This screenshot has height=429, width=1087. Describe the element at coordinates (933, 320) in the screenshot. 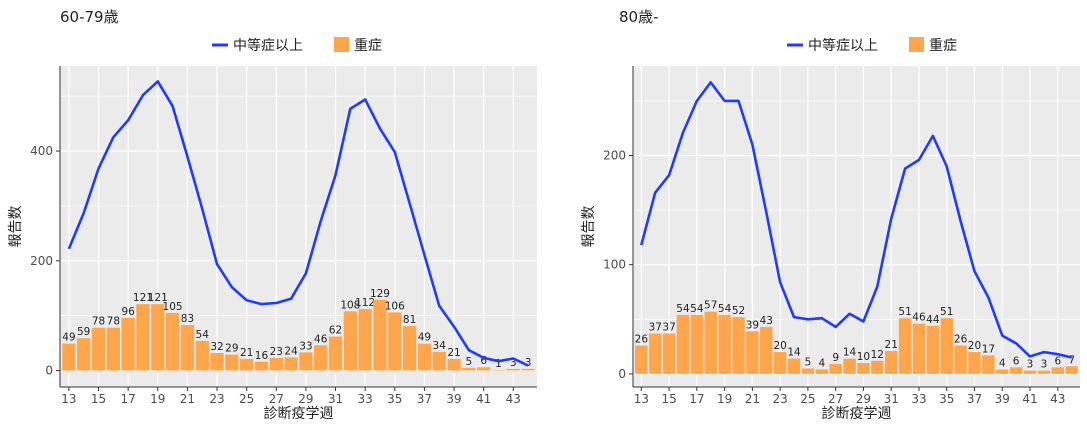

I see `bar-value-label: 44` at that location.